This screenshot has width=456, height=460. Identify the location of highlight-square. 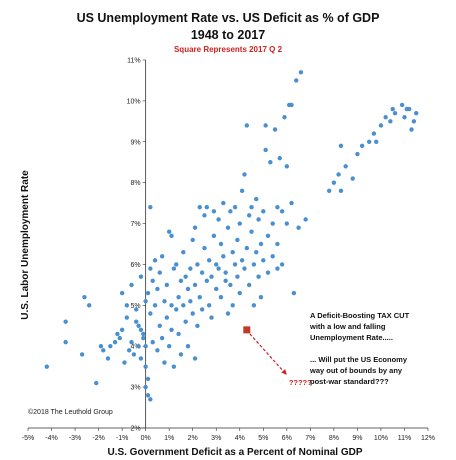
(247, 330).